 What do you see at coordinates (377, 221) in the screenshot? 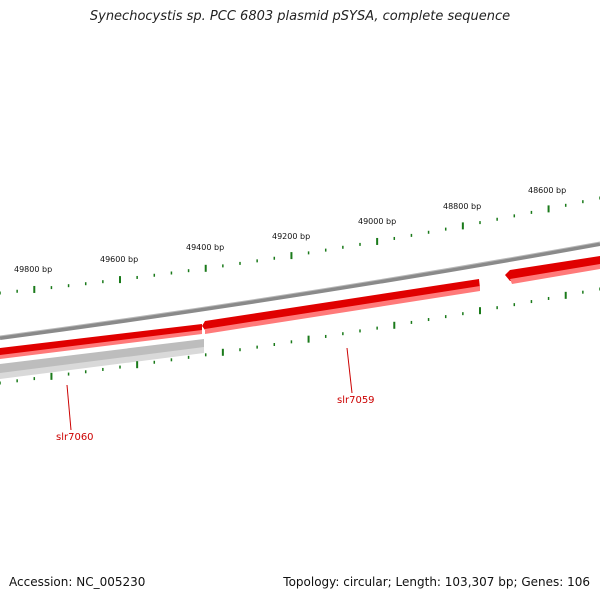
I see `ruler-label-49000: 49000 bp` at bounding box center [377, 221].